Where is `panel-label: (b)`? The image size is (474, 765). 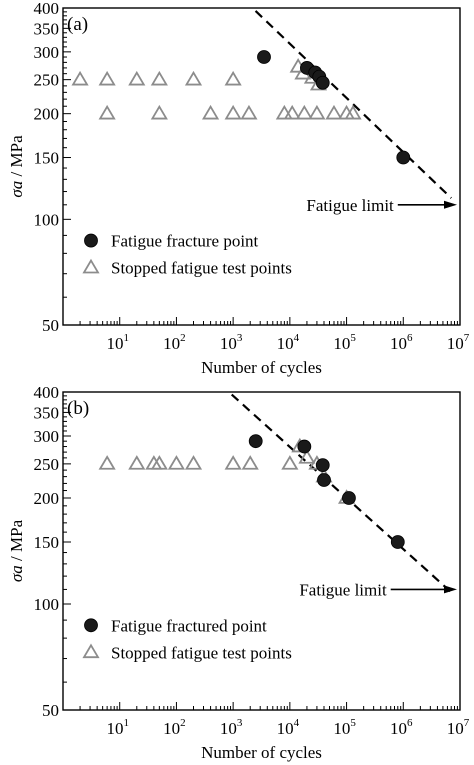
panel-label: (b) is located at coordinates (78, 408).